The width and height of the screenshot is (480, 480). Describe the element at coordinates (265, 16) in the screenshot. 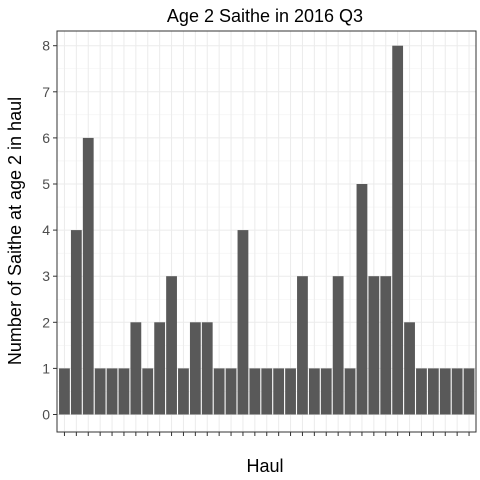

I see `chart-title: Age 2 Saithe in 2016 Q3` at that location.